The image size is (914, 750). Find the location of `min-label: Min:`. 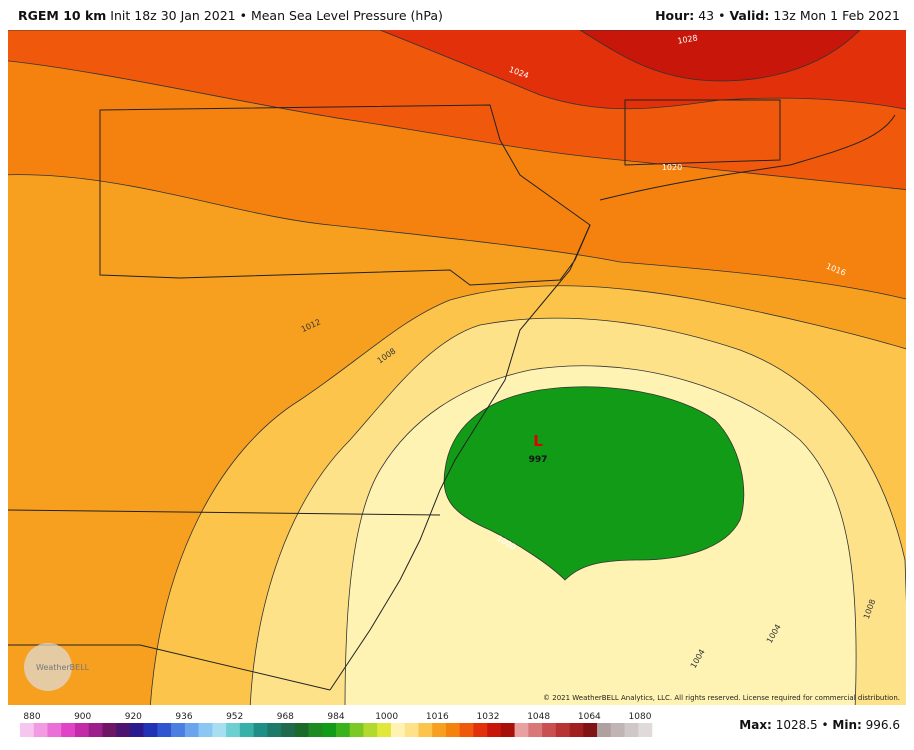

min-label: Min: is located at coordinates (847, 725).